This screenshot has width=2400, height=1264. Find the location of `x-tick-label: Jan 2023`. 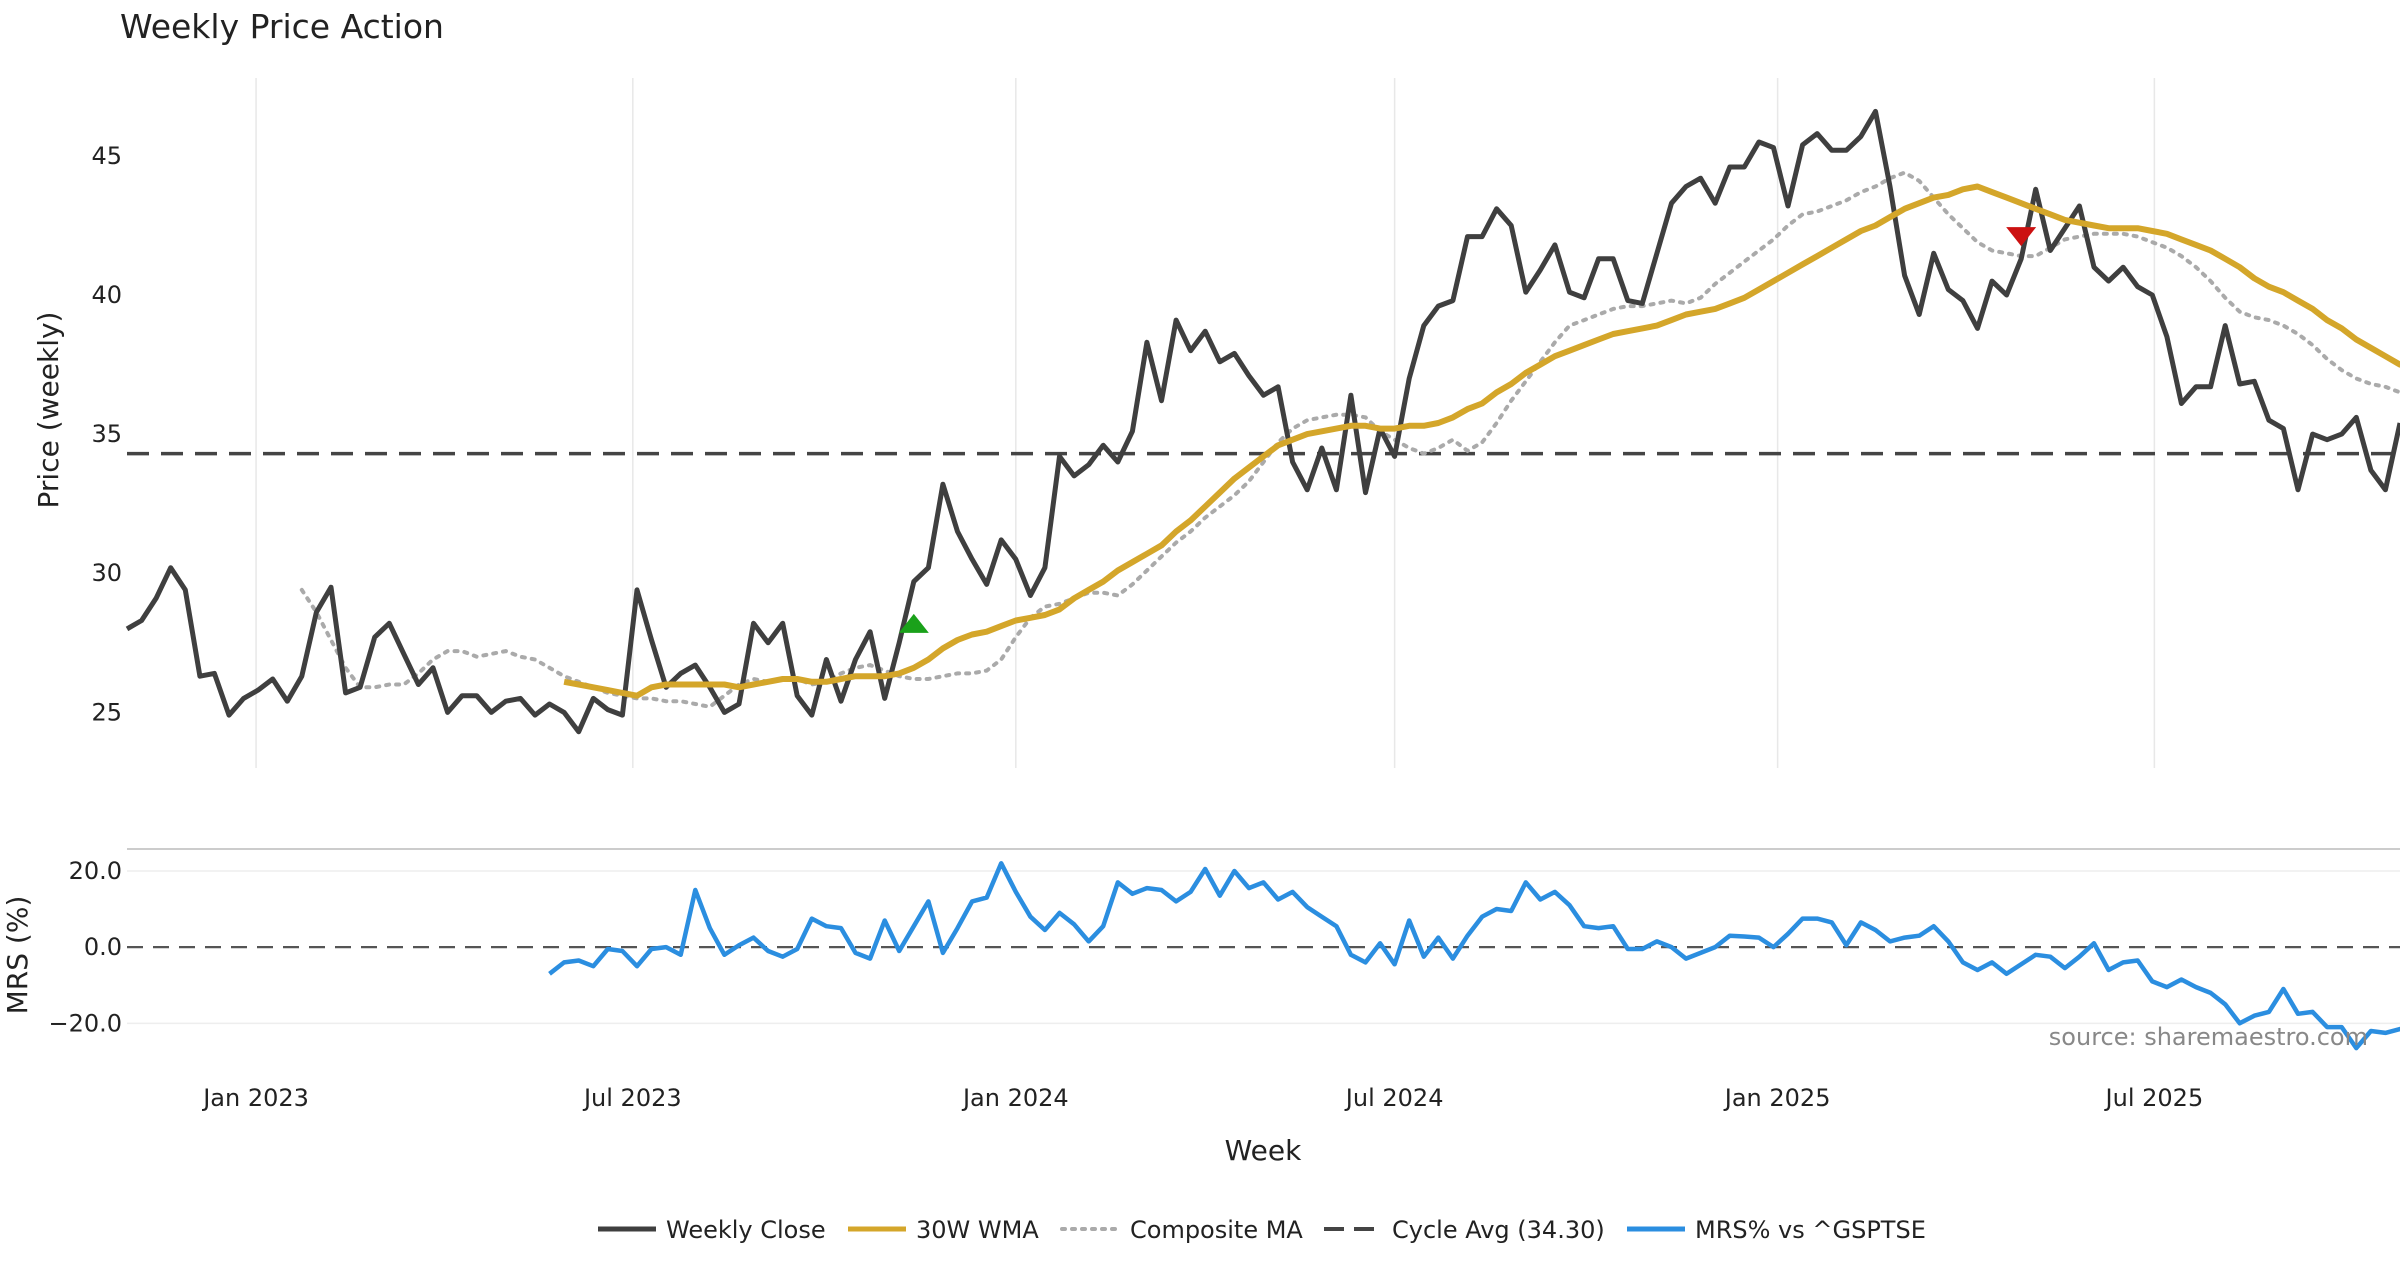

x-tick-label: Jan 2023 is located at coordinates (255, 1098).